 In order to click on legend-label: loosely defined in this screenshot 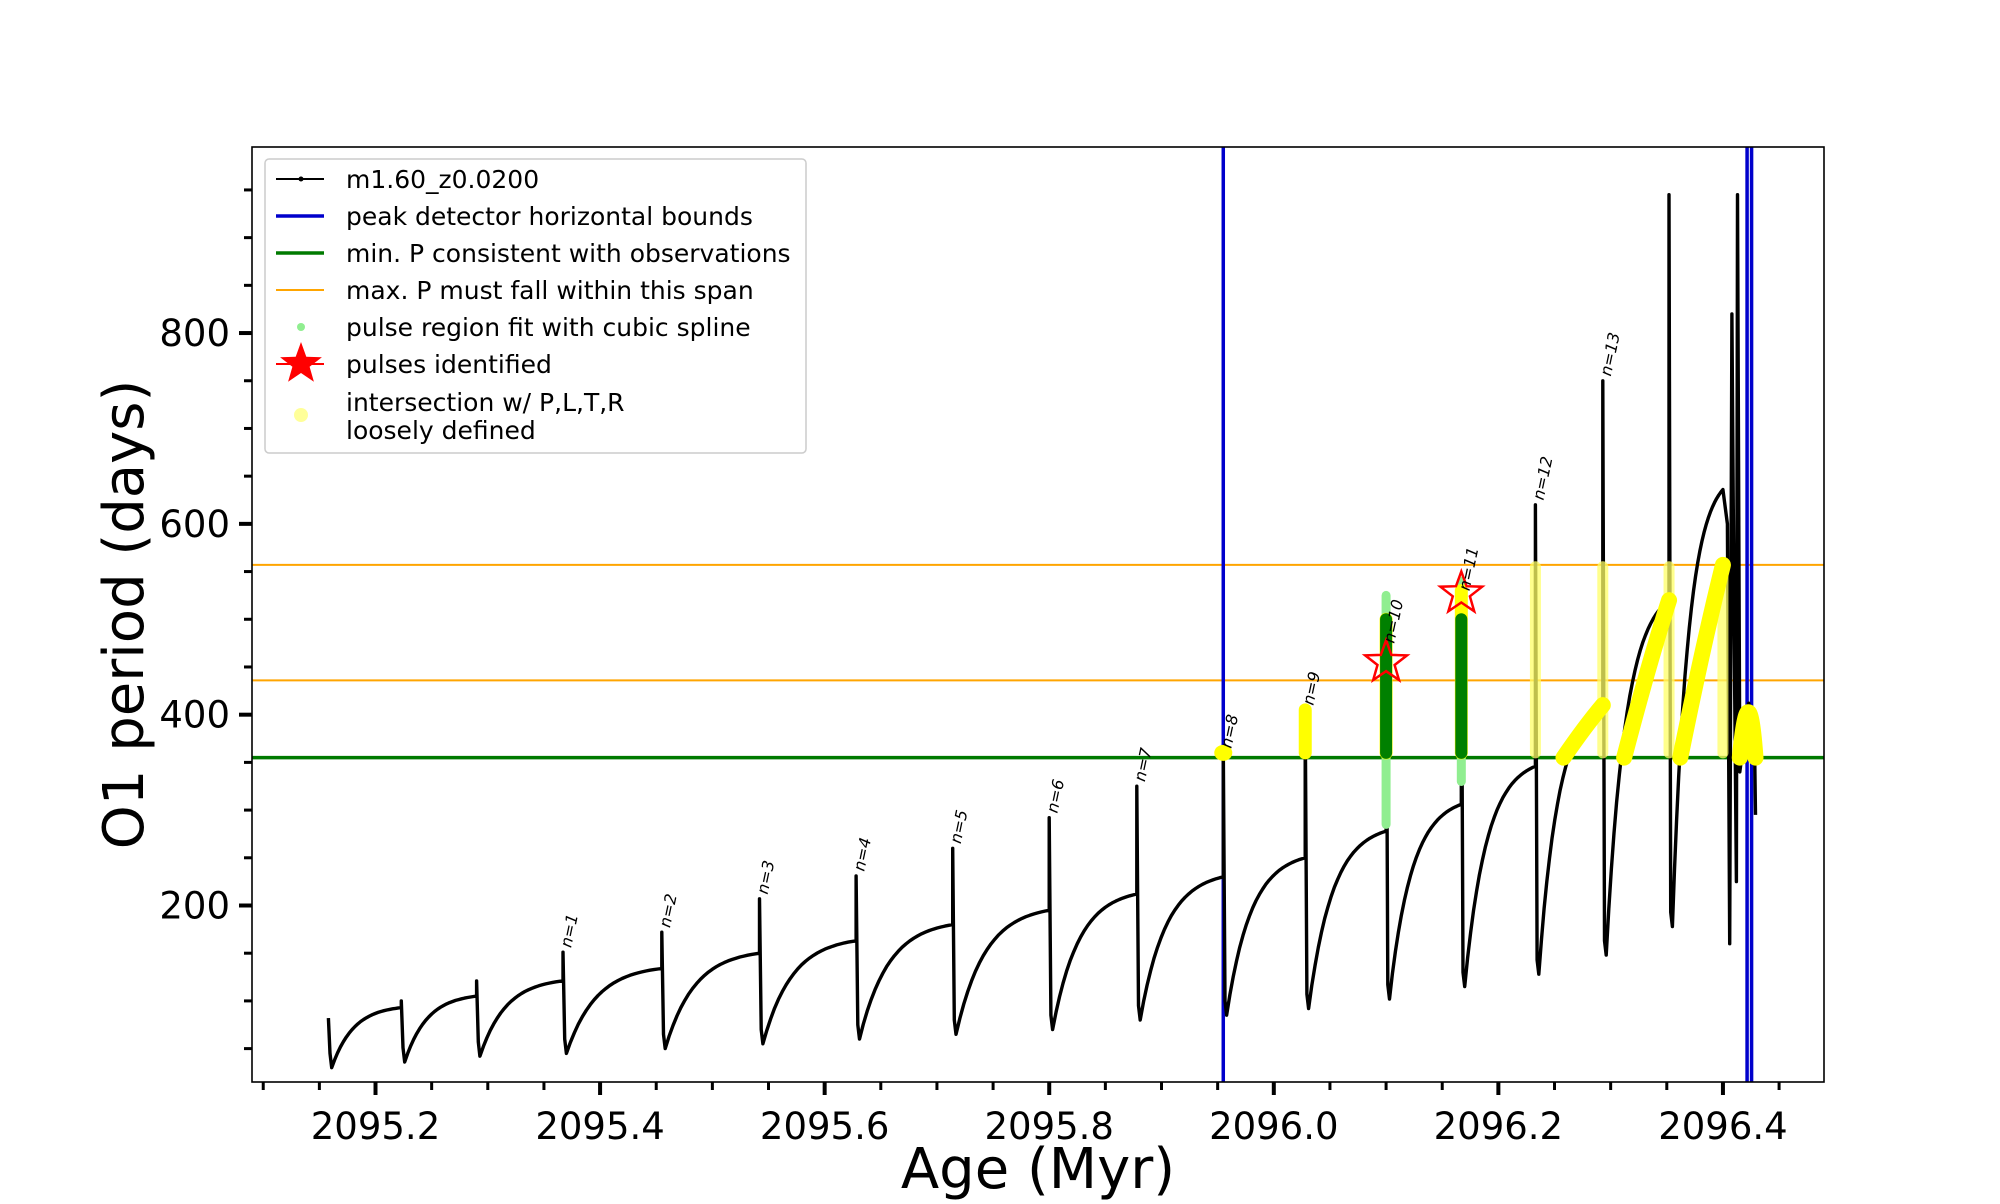, I will do `click(441, 430)`.